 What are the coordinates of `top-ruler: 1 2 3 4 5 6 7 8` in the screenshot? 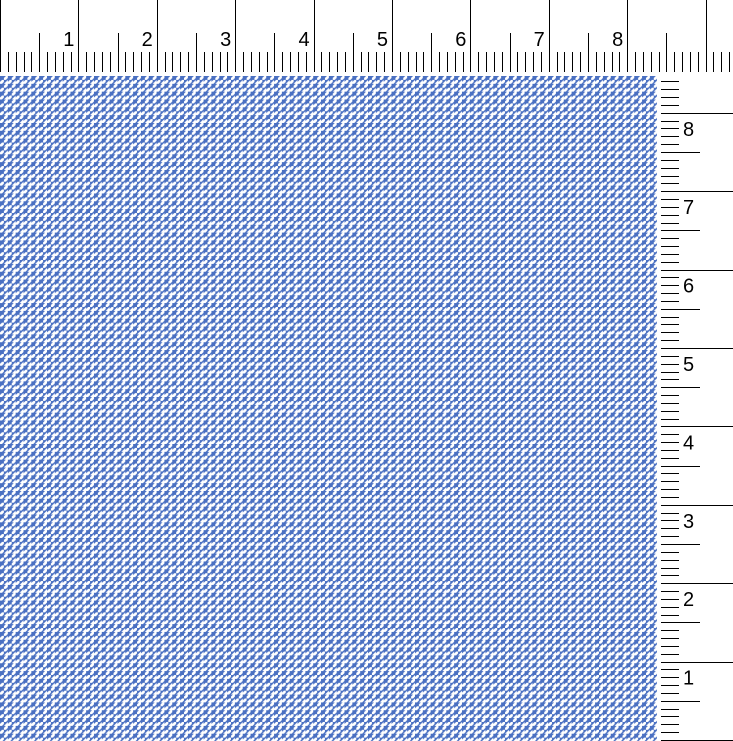 It's located at (365, 36).